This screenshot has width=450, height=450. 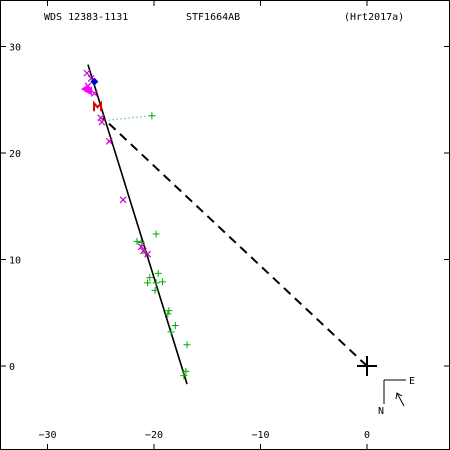 I want to click on primary-star-marker, so click(x=367, y=366).